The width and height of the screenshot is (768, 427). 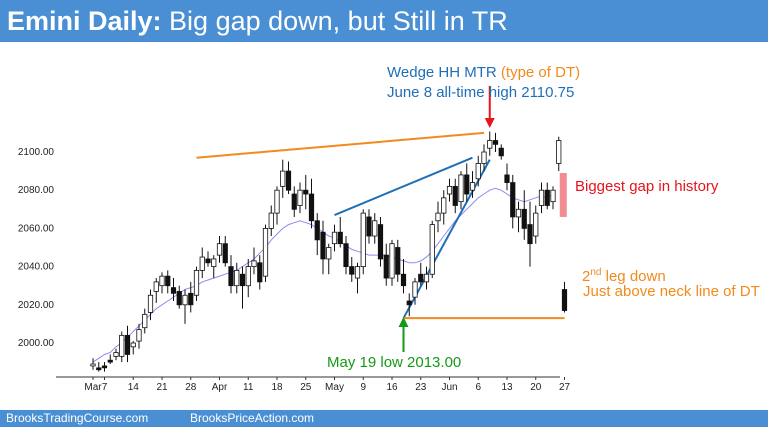 I want to click on x-tick-label: 23, so click(x=421, y=387).